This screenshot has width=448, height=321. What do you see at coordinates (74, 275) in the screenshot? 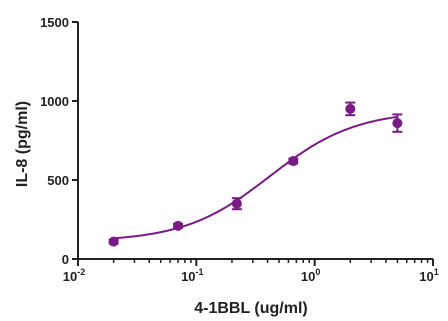
I see `x-tick-label: 10⁻²` at bounding box center [74, 275].